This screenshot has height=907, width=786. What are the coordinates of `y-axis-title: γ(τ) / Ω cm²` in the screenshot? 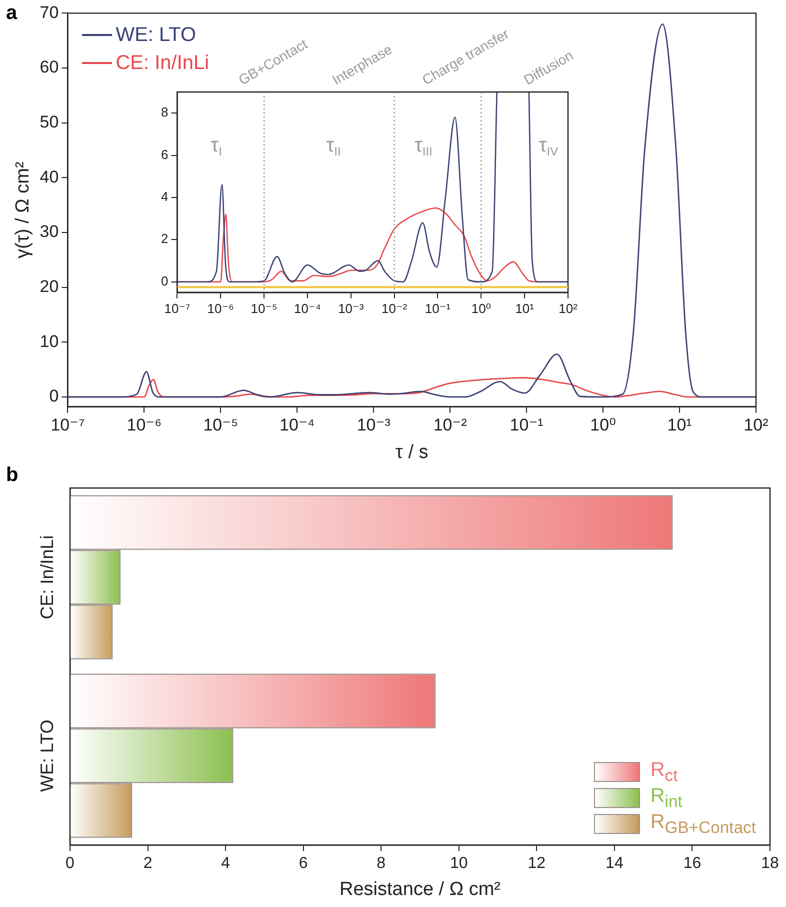 It's located at (23, 210).